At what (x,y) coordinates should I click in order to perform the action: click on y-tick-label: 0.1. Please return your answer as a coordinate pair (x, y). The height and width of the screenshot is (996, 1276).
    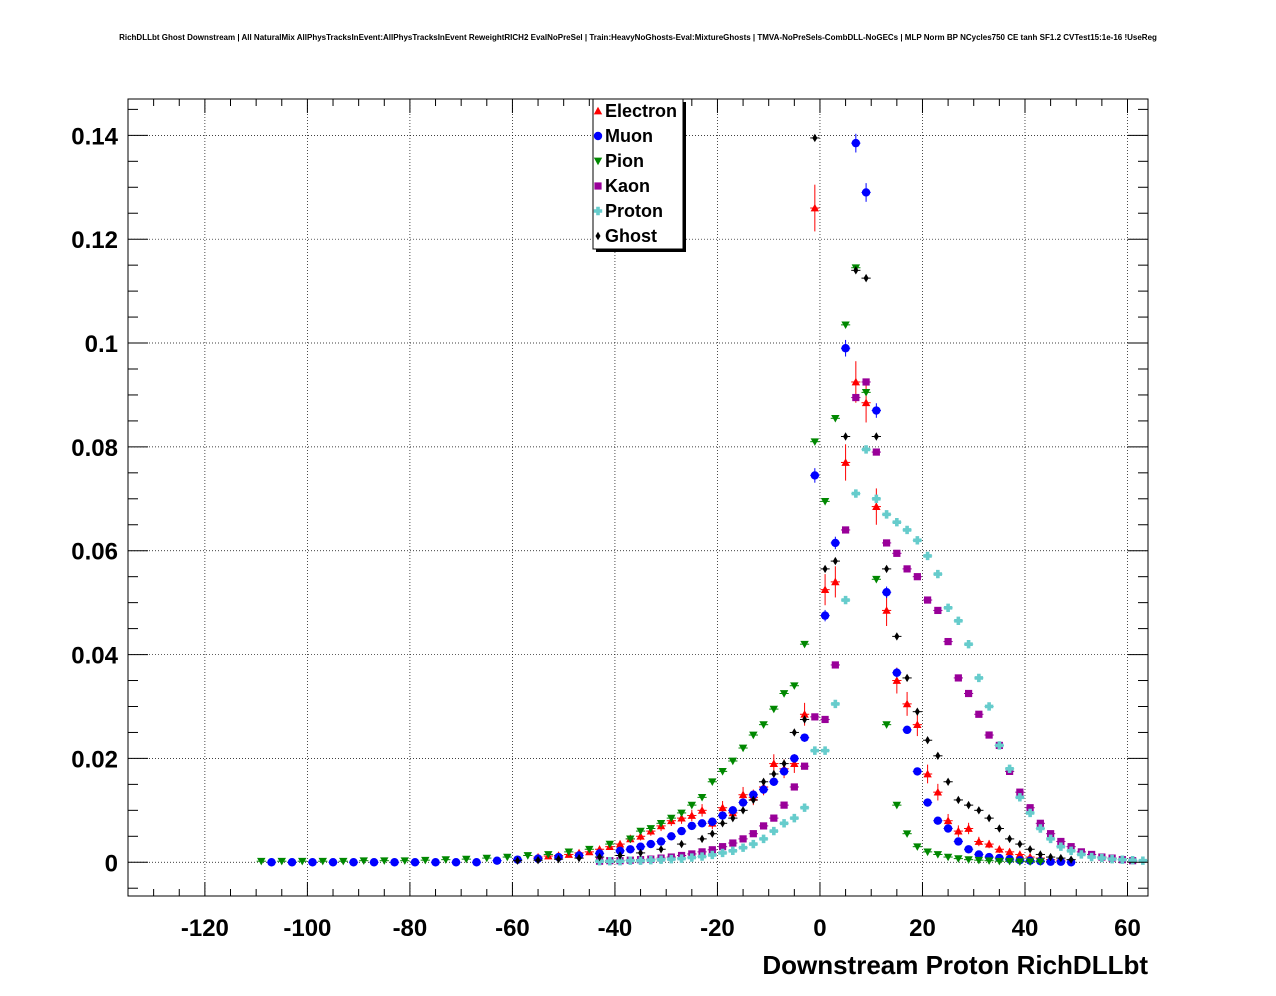
    Looking at the image, I should click on (101, 344).